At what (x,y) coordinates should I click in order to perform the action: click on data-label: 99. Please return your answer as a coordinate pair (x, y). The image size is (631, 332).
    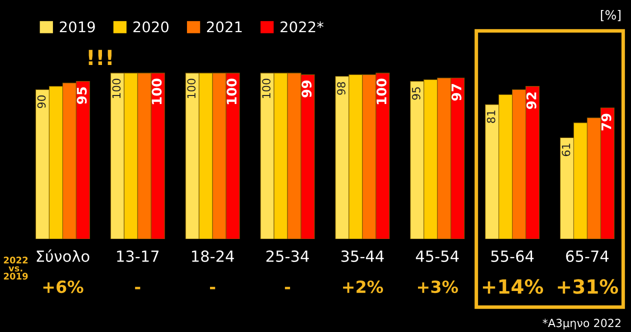
    Looking at the image, I should click on (307, 89).